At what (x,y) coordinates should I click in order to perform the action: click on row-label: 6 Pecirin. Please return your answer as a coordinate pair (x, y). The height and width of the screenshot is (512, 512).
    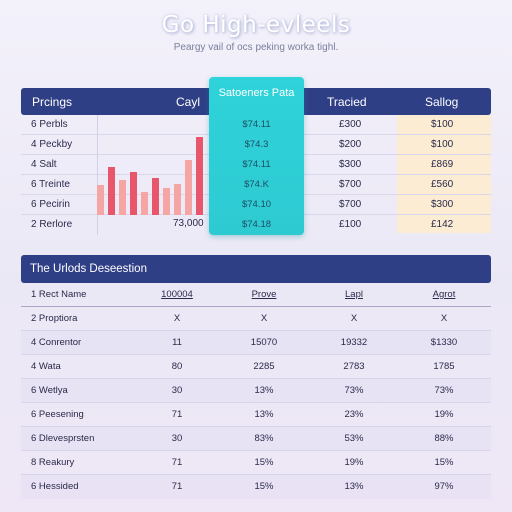
    Looking at the image, I should click on (50, 204).